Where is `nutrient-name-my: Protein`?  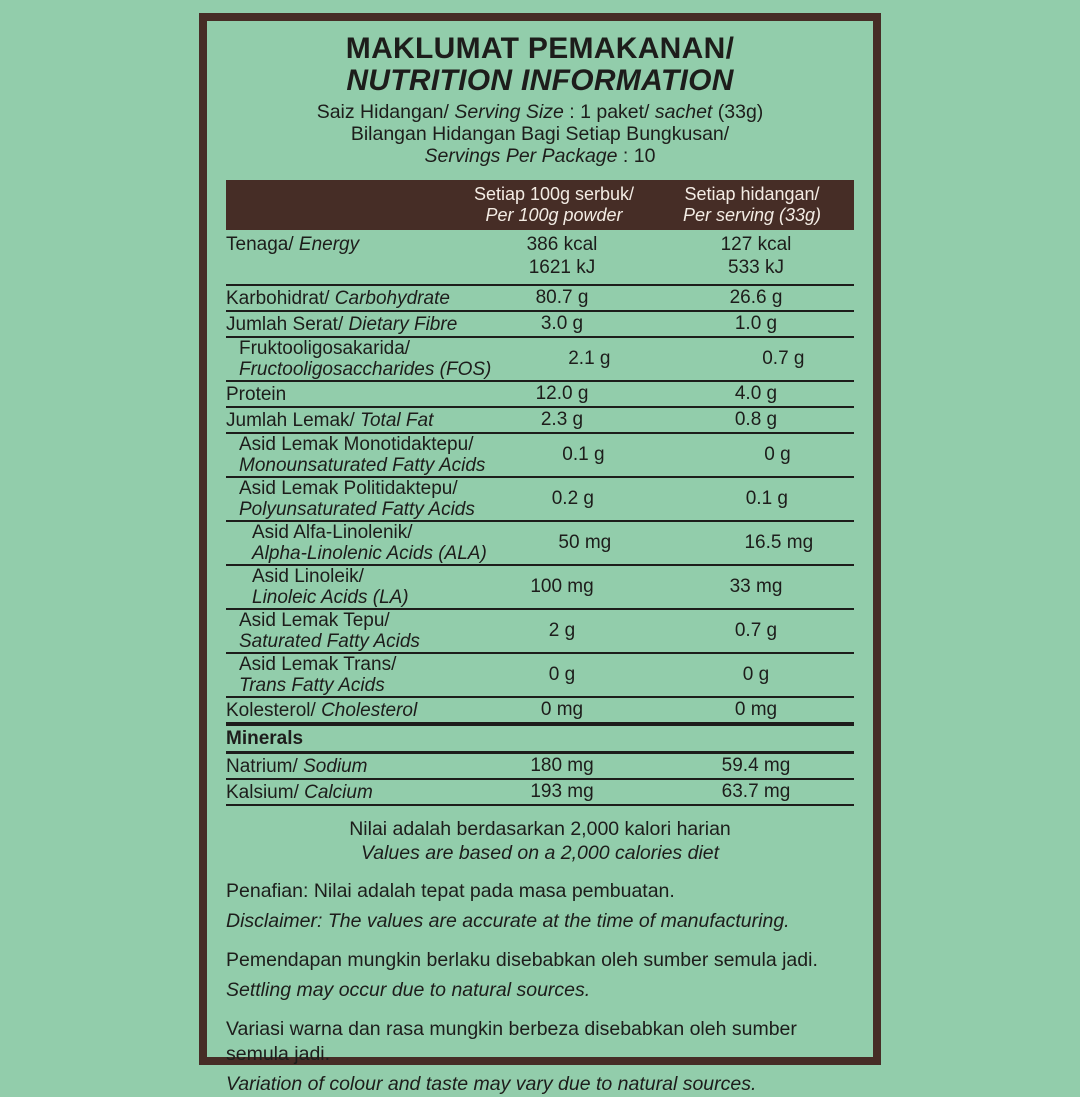 nutrient-name-my: Protein is located at coordinates (256, 394).